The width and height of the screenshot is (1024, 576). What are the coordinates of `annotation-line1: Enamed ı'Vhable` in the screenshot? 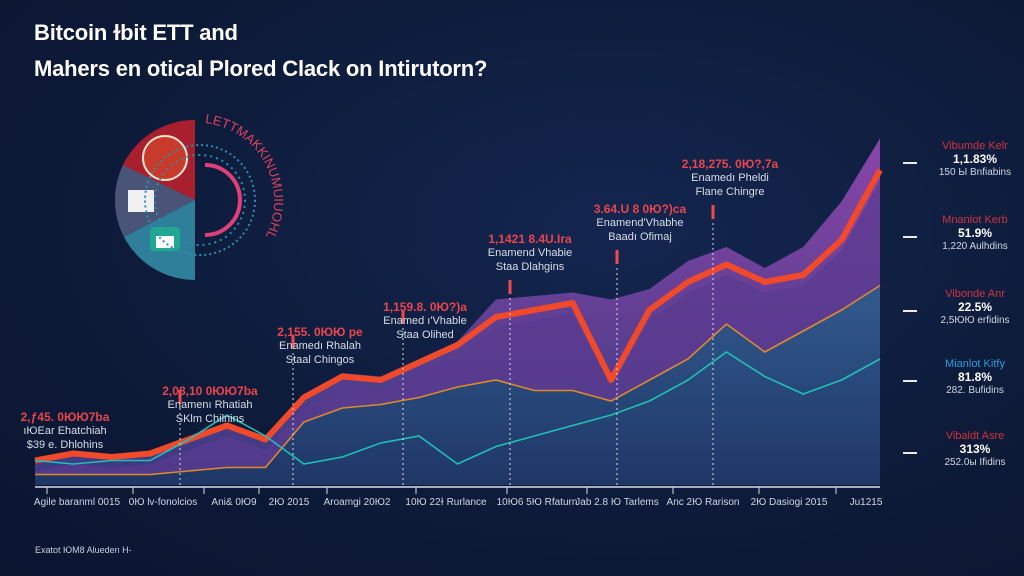 It's located at (425, 321).